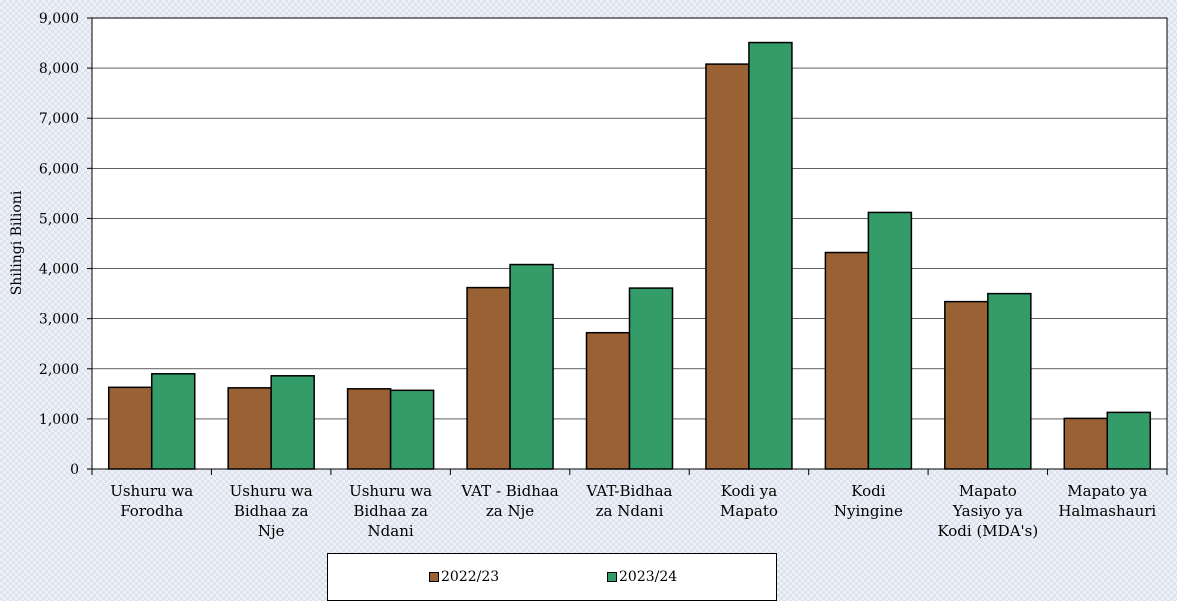 The height and width of the screenshot is (601, 1177). Describe the element at coordinates (390, 511) in the screenshot. I see `x-tick-label: Ushuru wa Bidhaa za Ndani` at that location.